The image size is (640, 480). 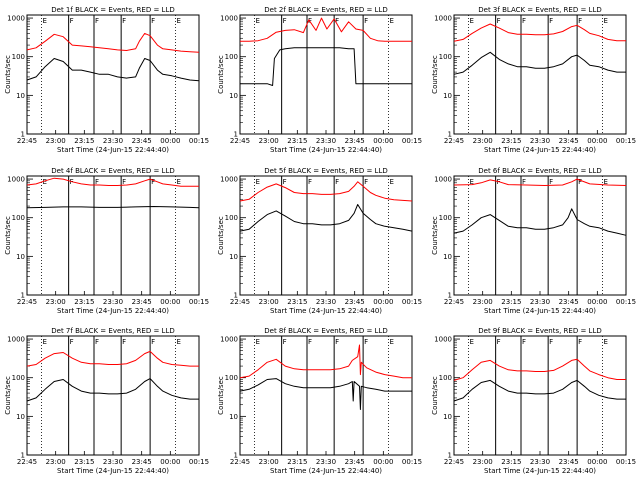 What do you see at coordinates (112, 10) in the screenshot?
I see `panel-title: Det 1f BLACK = Events, RED = LLD` at bounding box center [112, 10].